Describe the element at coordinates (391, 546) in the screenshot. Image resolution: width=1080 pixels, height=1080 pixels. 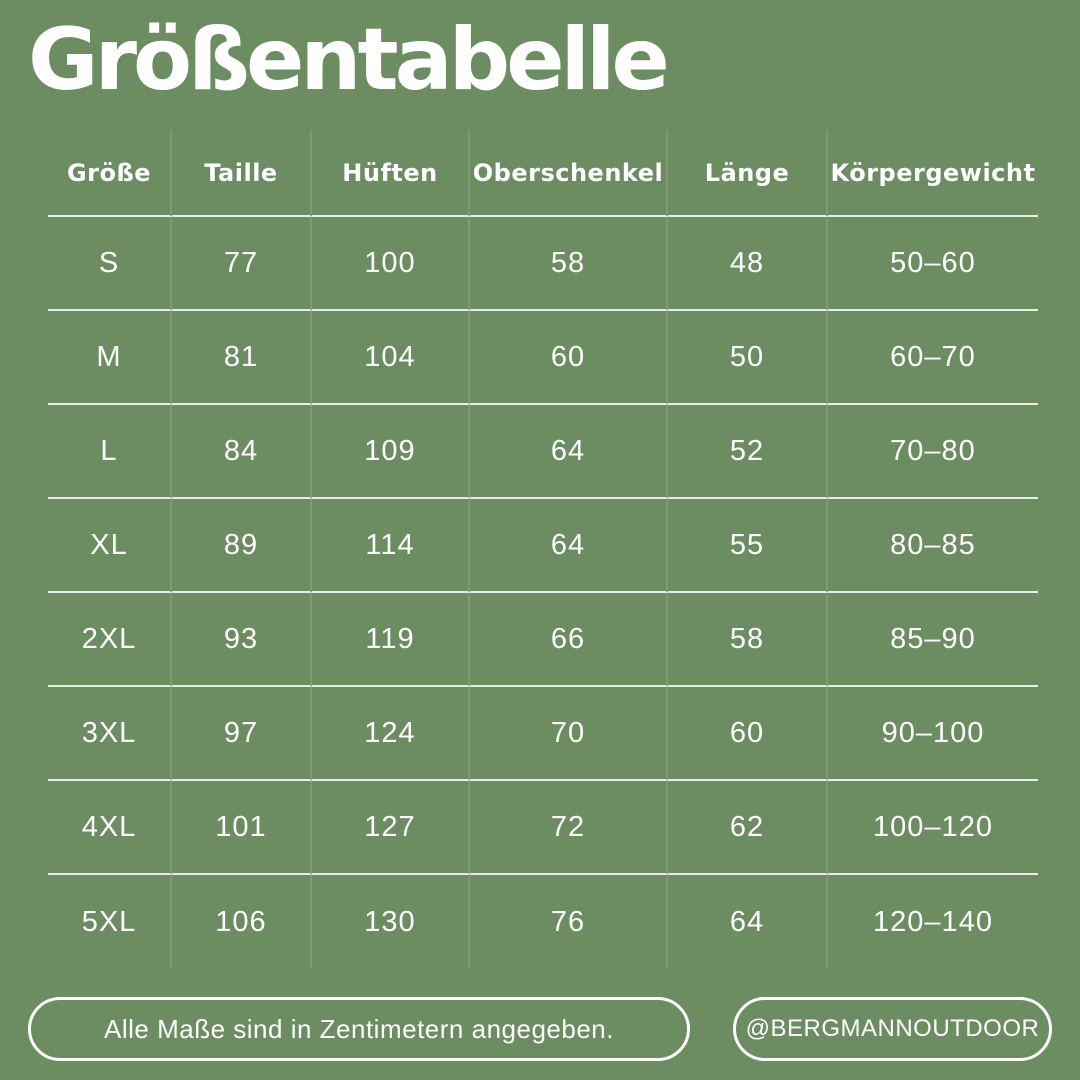
I see `table-cell: 114` at that location.